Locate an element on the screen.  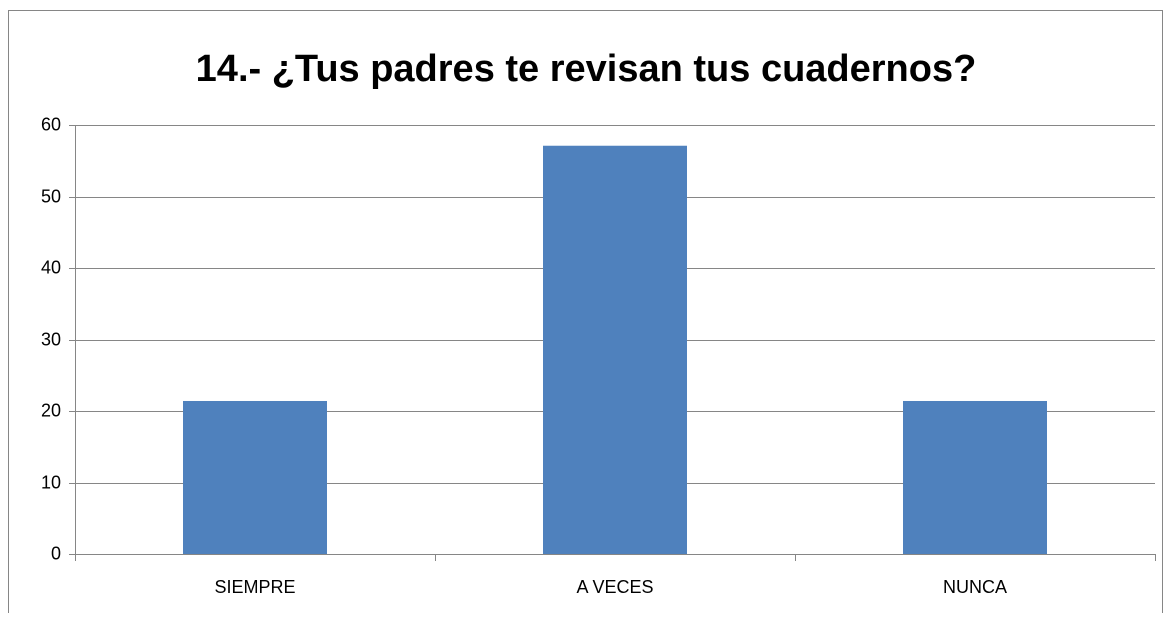
x-tick-label: NUNCA is located at coordinates (975, 587).